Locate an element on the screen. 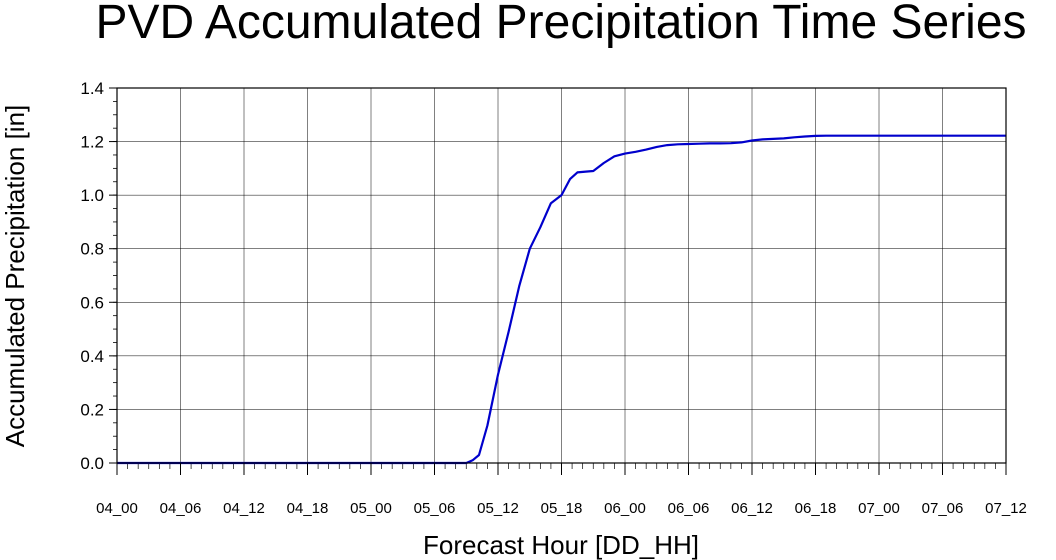 This screenshot has height=560, width=1056. y-tick-label: 1.2 is located at coordinates (92, 142).